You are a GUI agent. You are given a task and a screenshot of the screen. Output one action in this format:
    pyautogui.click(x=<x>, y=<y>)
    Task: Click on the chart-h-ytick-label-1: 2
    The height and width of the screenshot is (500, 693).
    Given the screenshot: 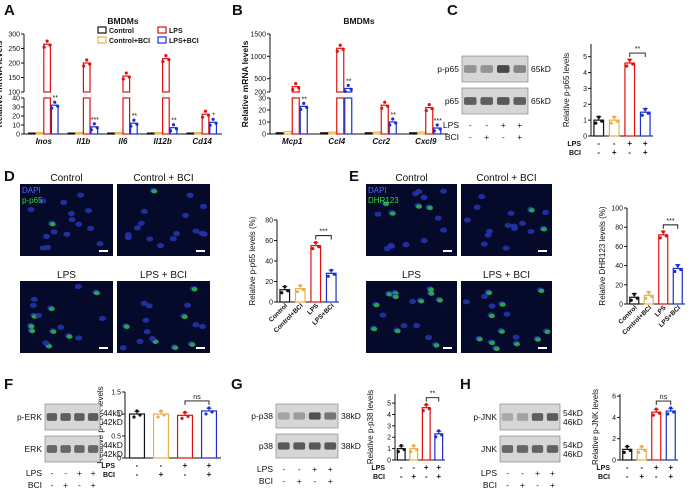 What is the action you would take?
    pyautogui.click(x=614, y=439)
    